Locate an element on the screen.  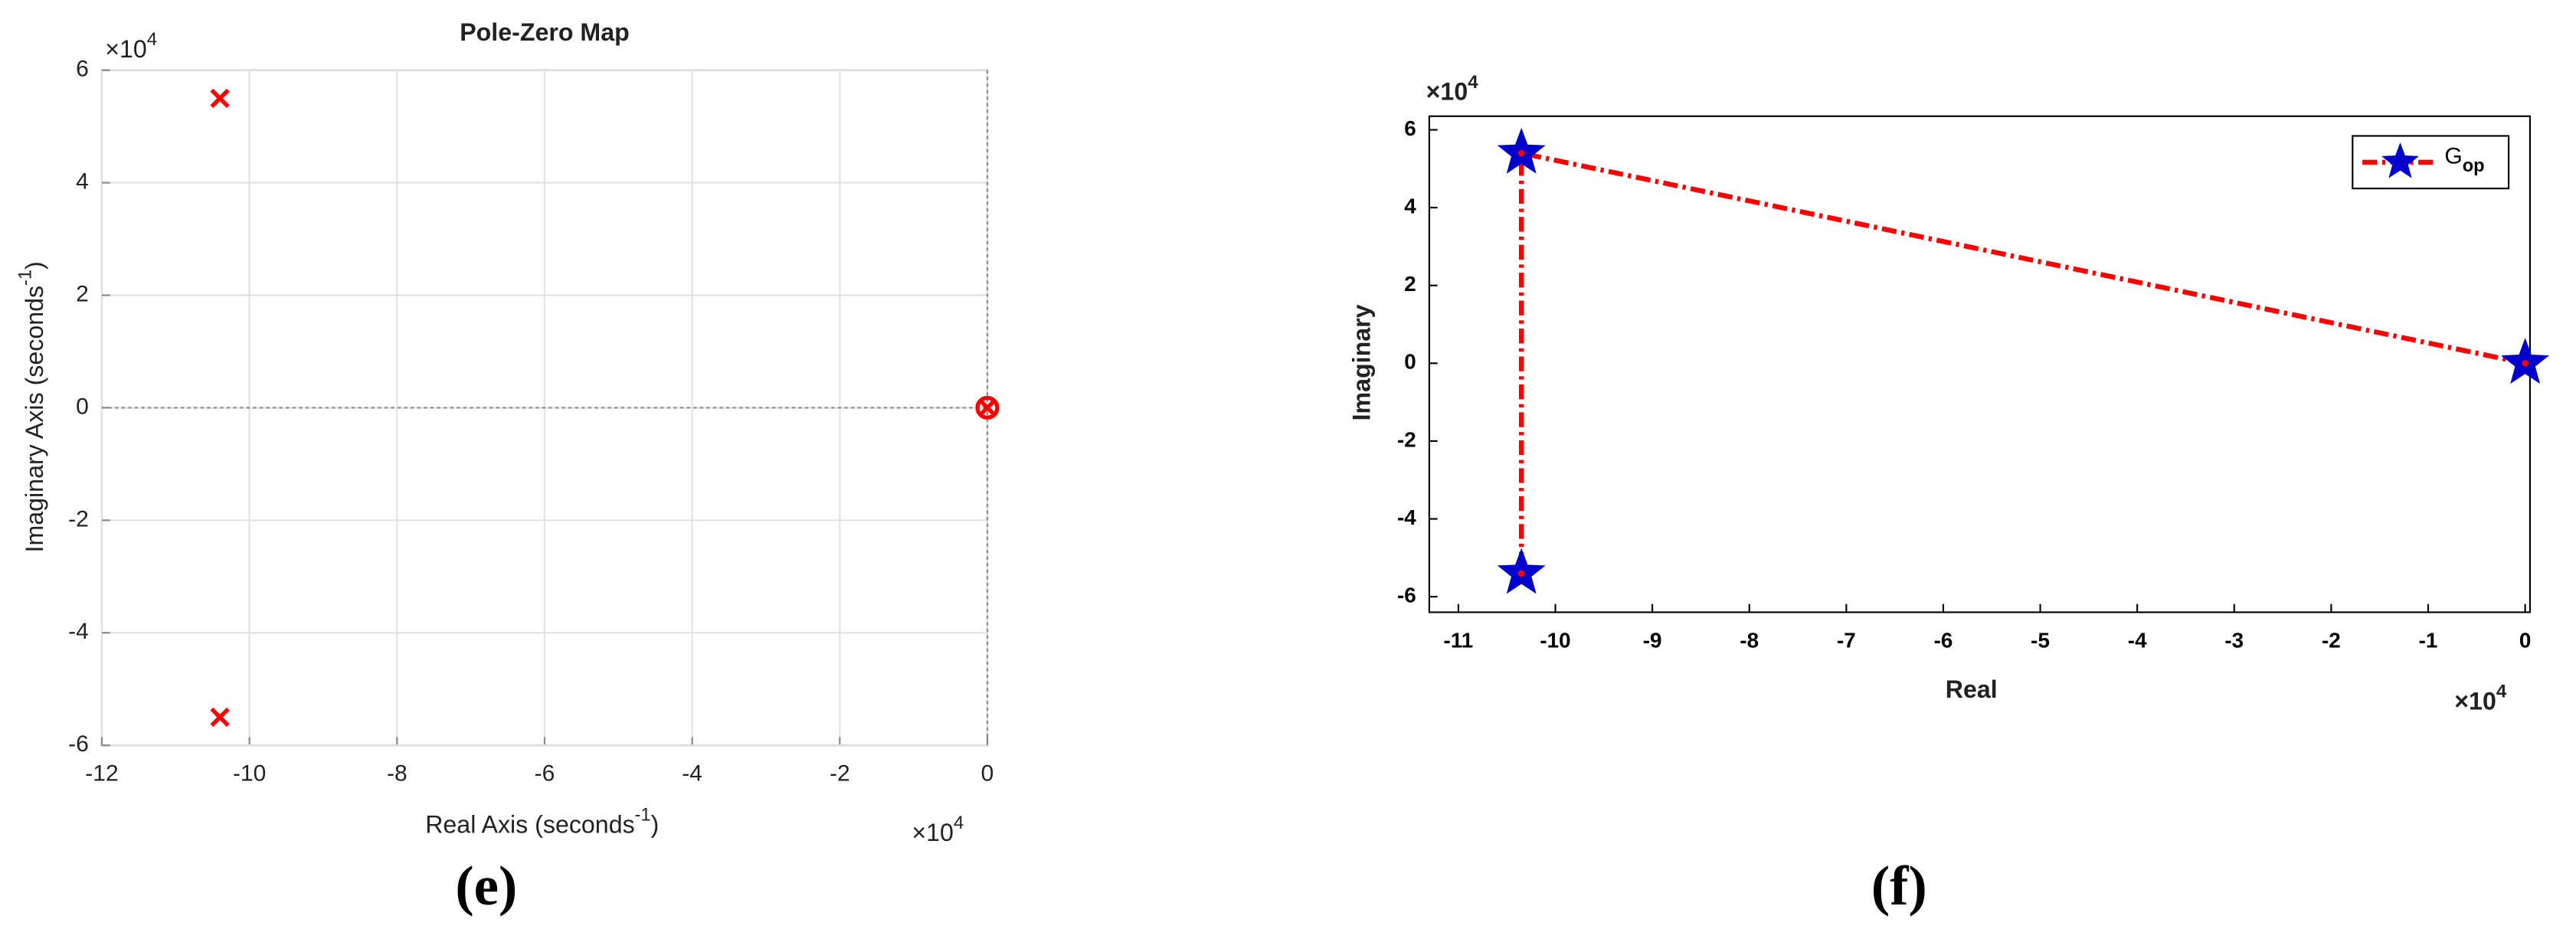
x-axis-label: Real Axis (seconds-1) is located at coordinates (542, 821).